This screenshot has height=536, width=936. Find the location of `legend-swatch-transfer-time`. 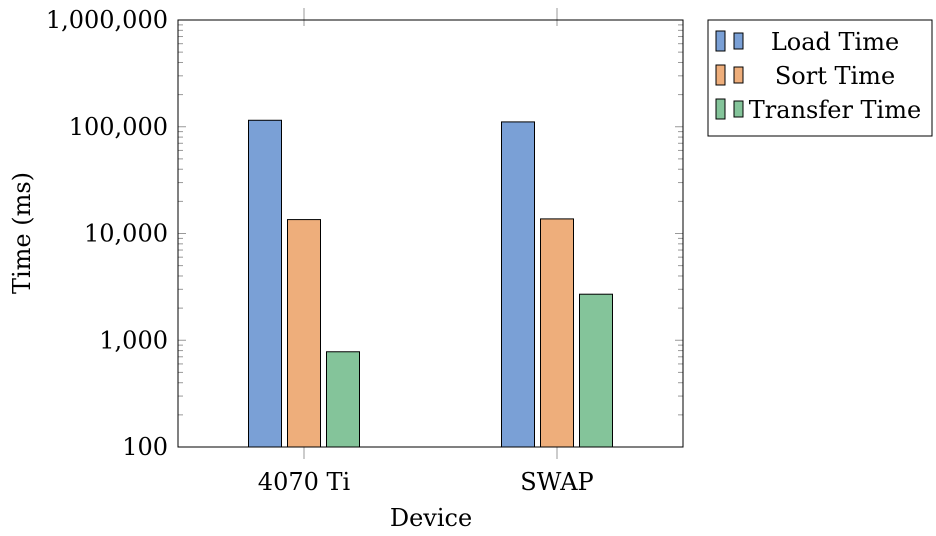

legend-swatch-transfer-time is located at coordinates (720, 109).